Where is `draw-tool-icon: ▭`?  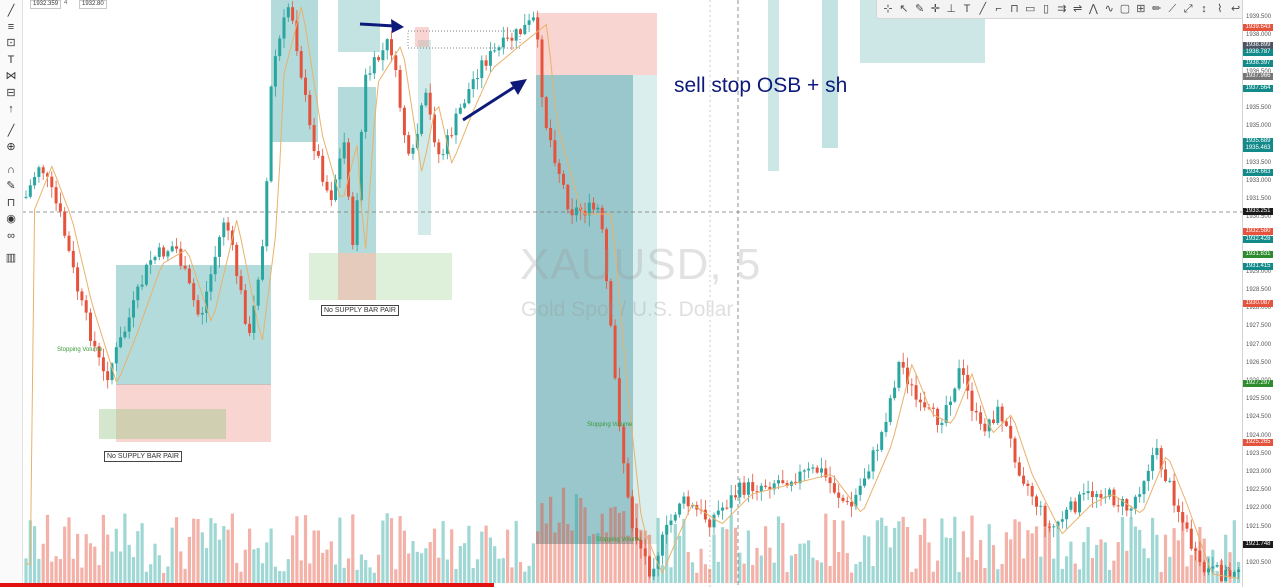 draw-tool-icon: ▭ is located at coordinates (1030, 9).